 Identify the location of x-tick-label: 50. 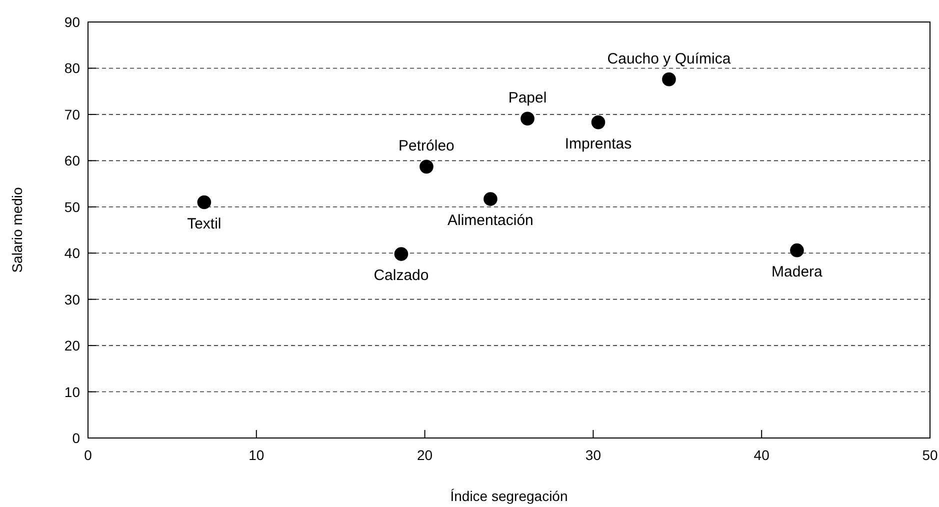
(930, 455).